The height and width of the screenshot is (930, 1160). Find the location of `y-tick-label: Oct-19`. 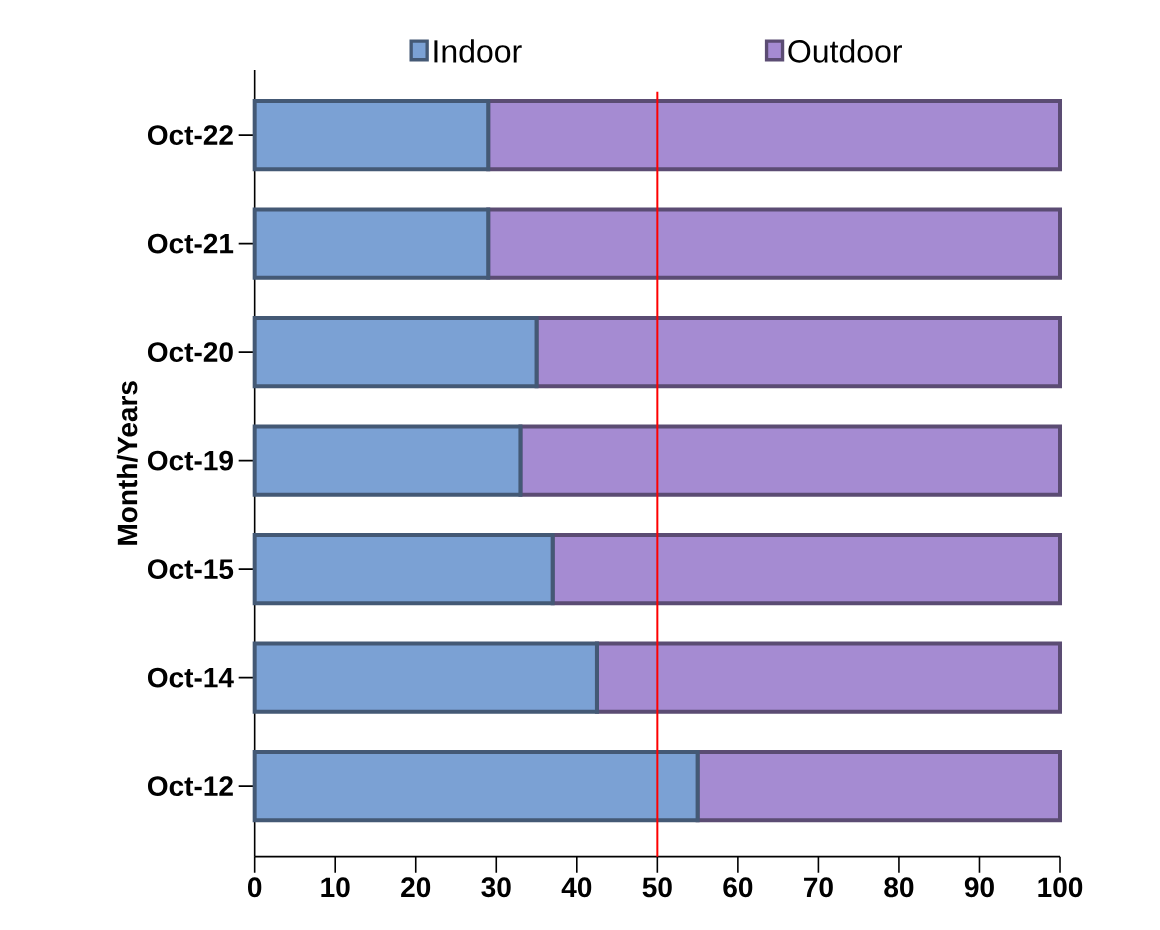

y-tick-label: Oct-19 is located at coordinates (190, 460).